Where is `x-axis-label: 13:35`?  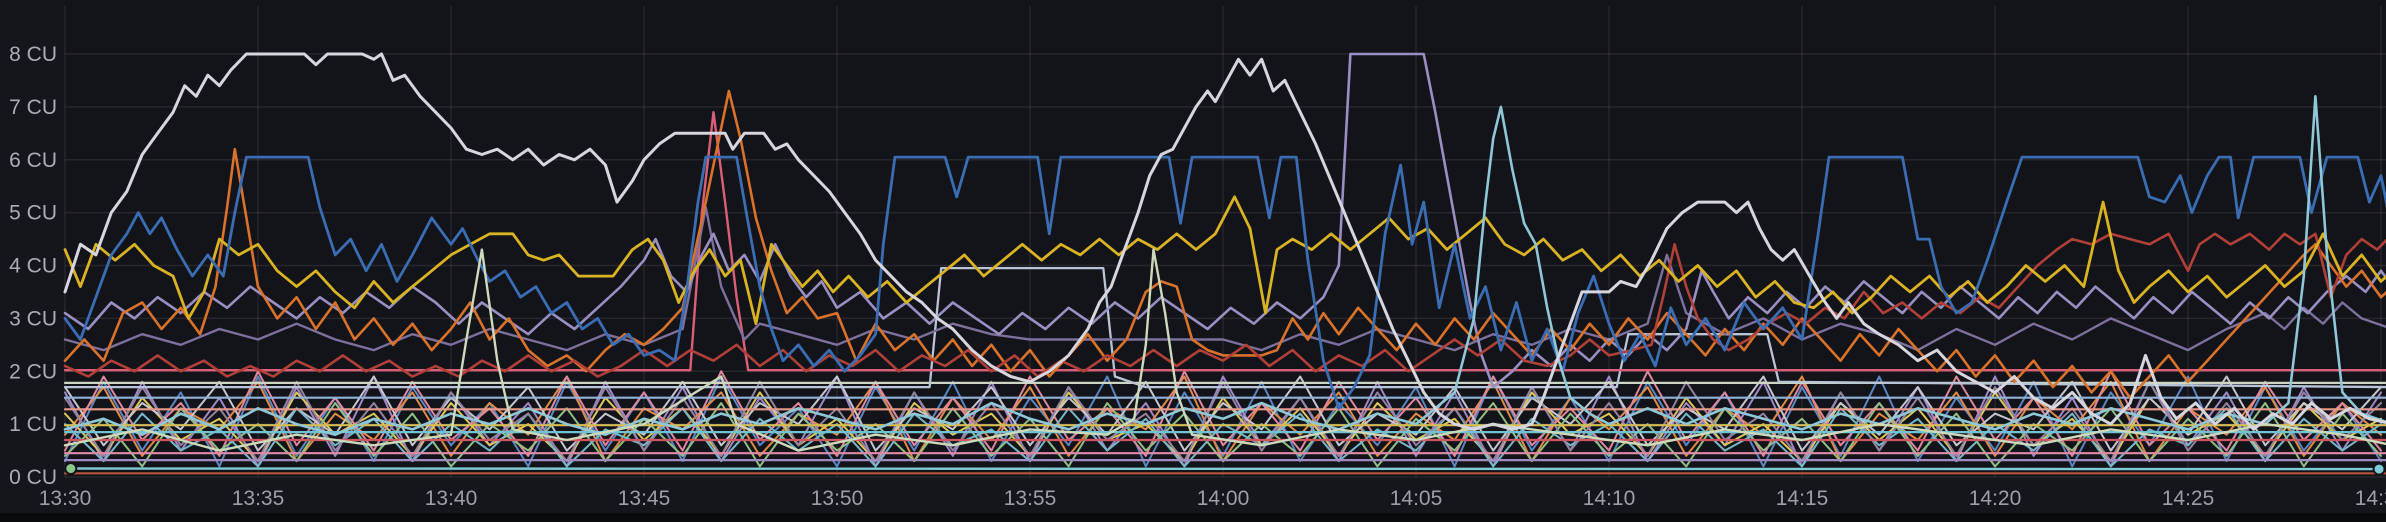 x-axis-label: 13:35 is located at coordinates (258, 498).